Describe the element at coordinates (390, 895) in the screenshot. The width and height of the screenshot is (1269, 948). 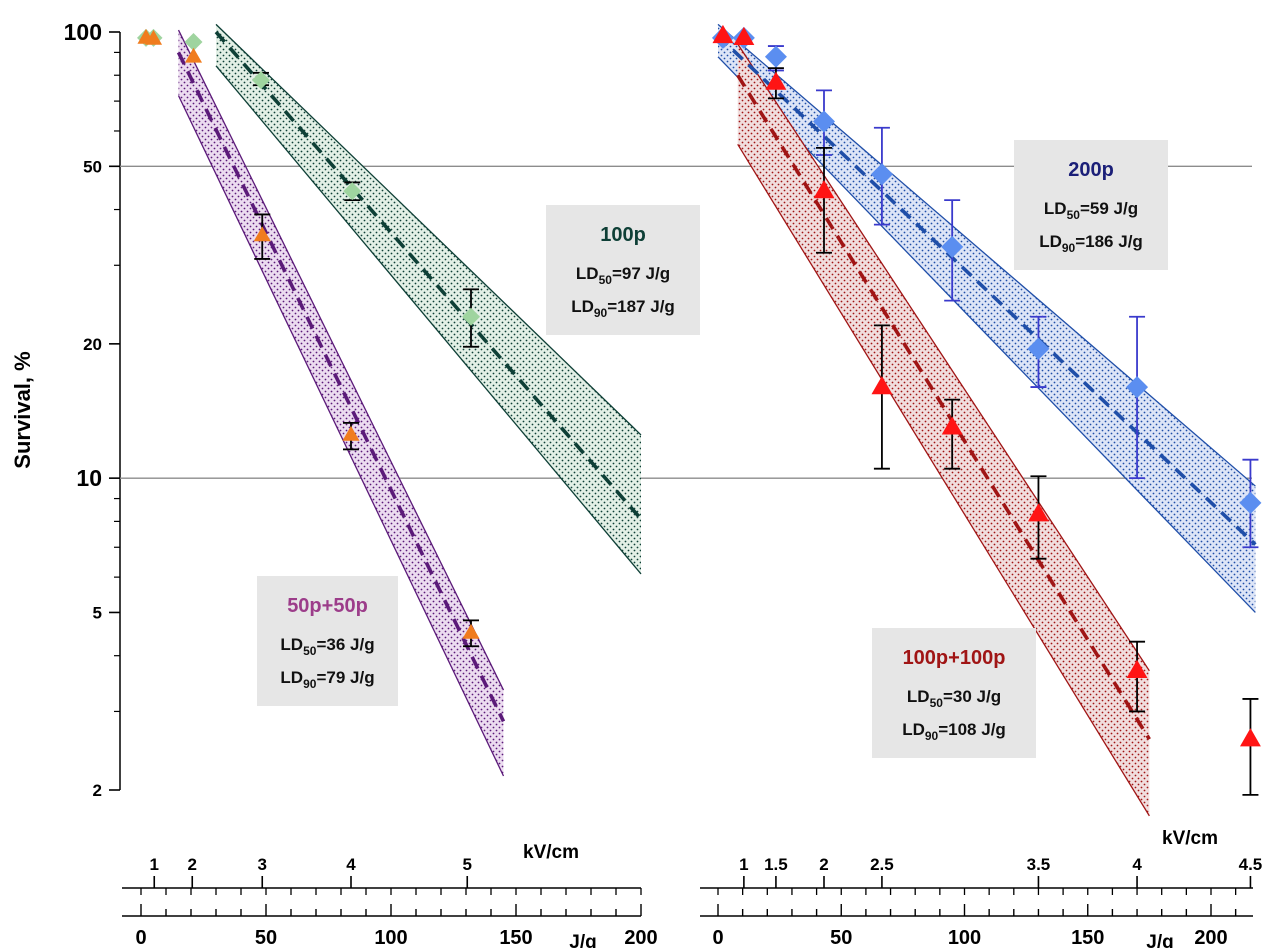
I see `x-axis-left: 0 50 100 150 200 J/g 1 2 3 4 5 kV/cm` at that location.